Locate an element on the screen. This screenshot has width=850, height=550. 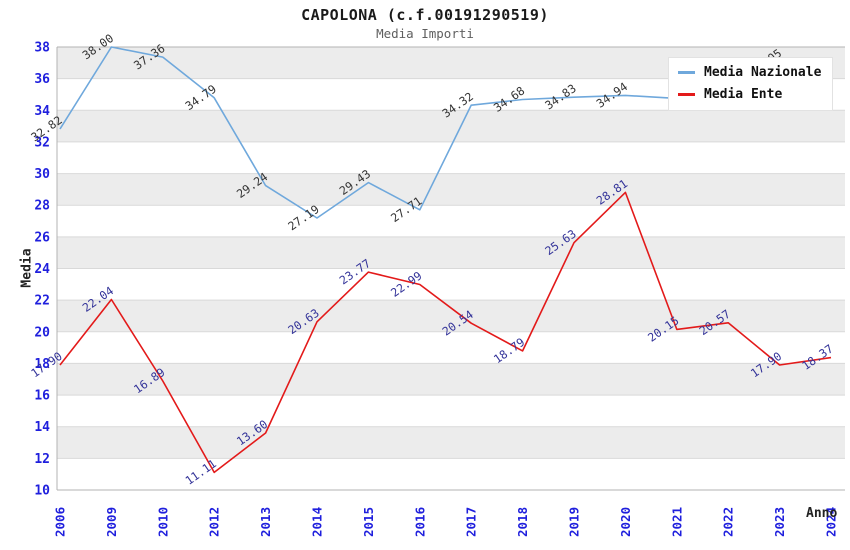
x-tick-label: 2006 is located at coordinates (60, 522).